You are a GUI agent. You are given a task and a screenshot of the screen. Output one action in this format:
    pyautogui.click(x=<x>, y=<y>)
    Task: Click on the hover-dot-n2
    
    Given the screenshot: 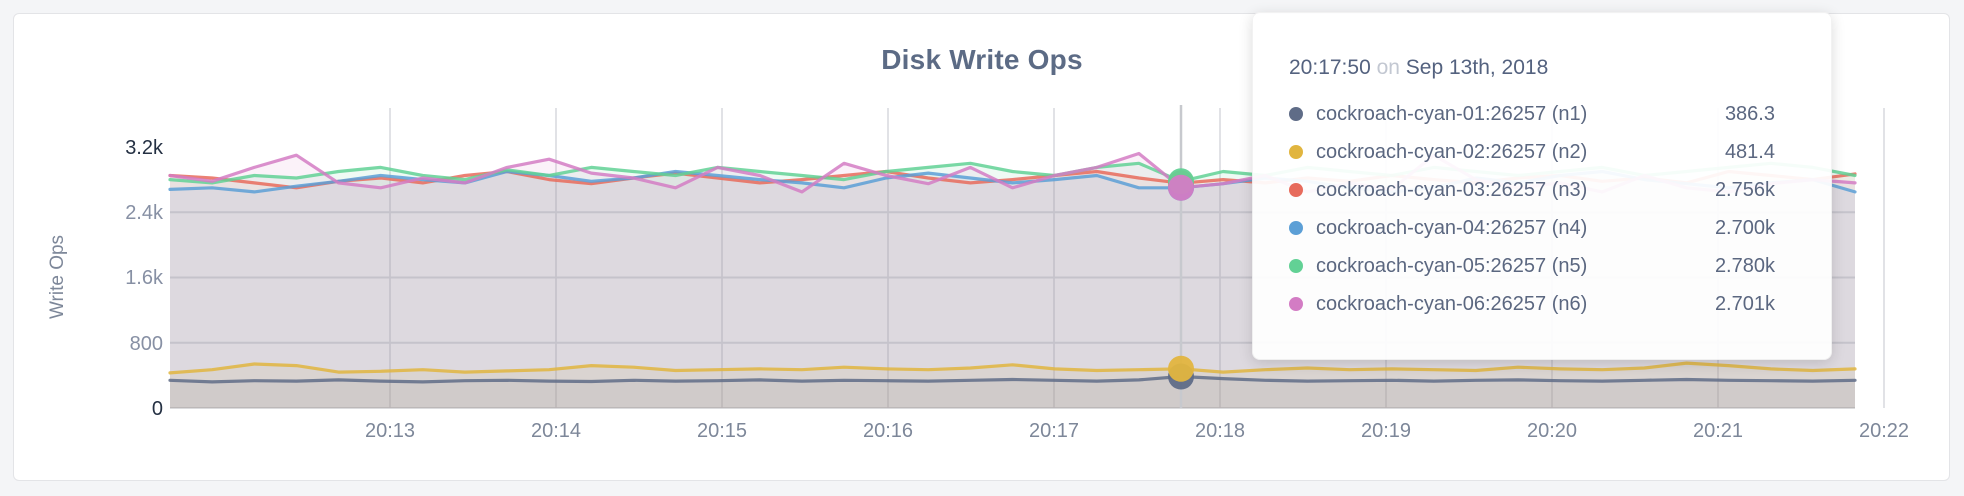 What is the action you would take?
    pyautogui.click(x=1181, y=368)
    